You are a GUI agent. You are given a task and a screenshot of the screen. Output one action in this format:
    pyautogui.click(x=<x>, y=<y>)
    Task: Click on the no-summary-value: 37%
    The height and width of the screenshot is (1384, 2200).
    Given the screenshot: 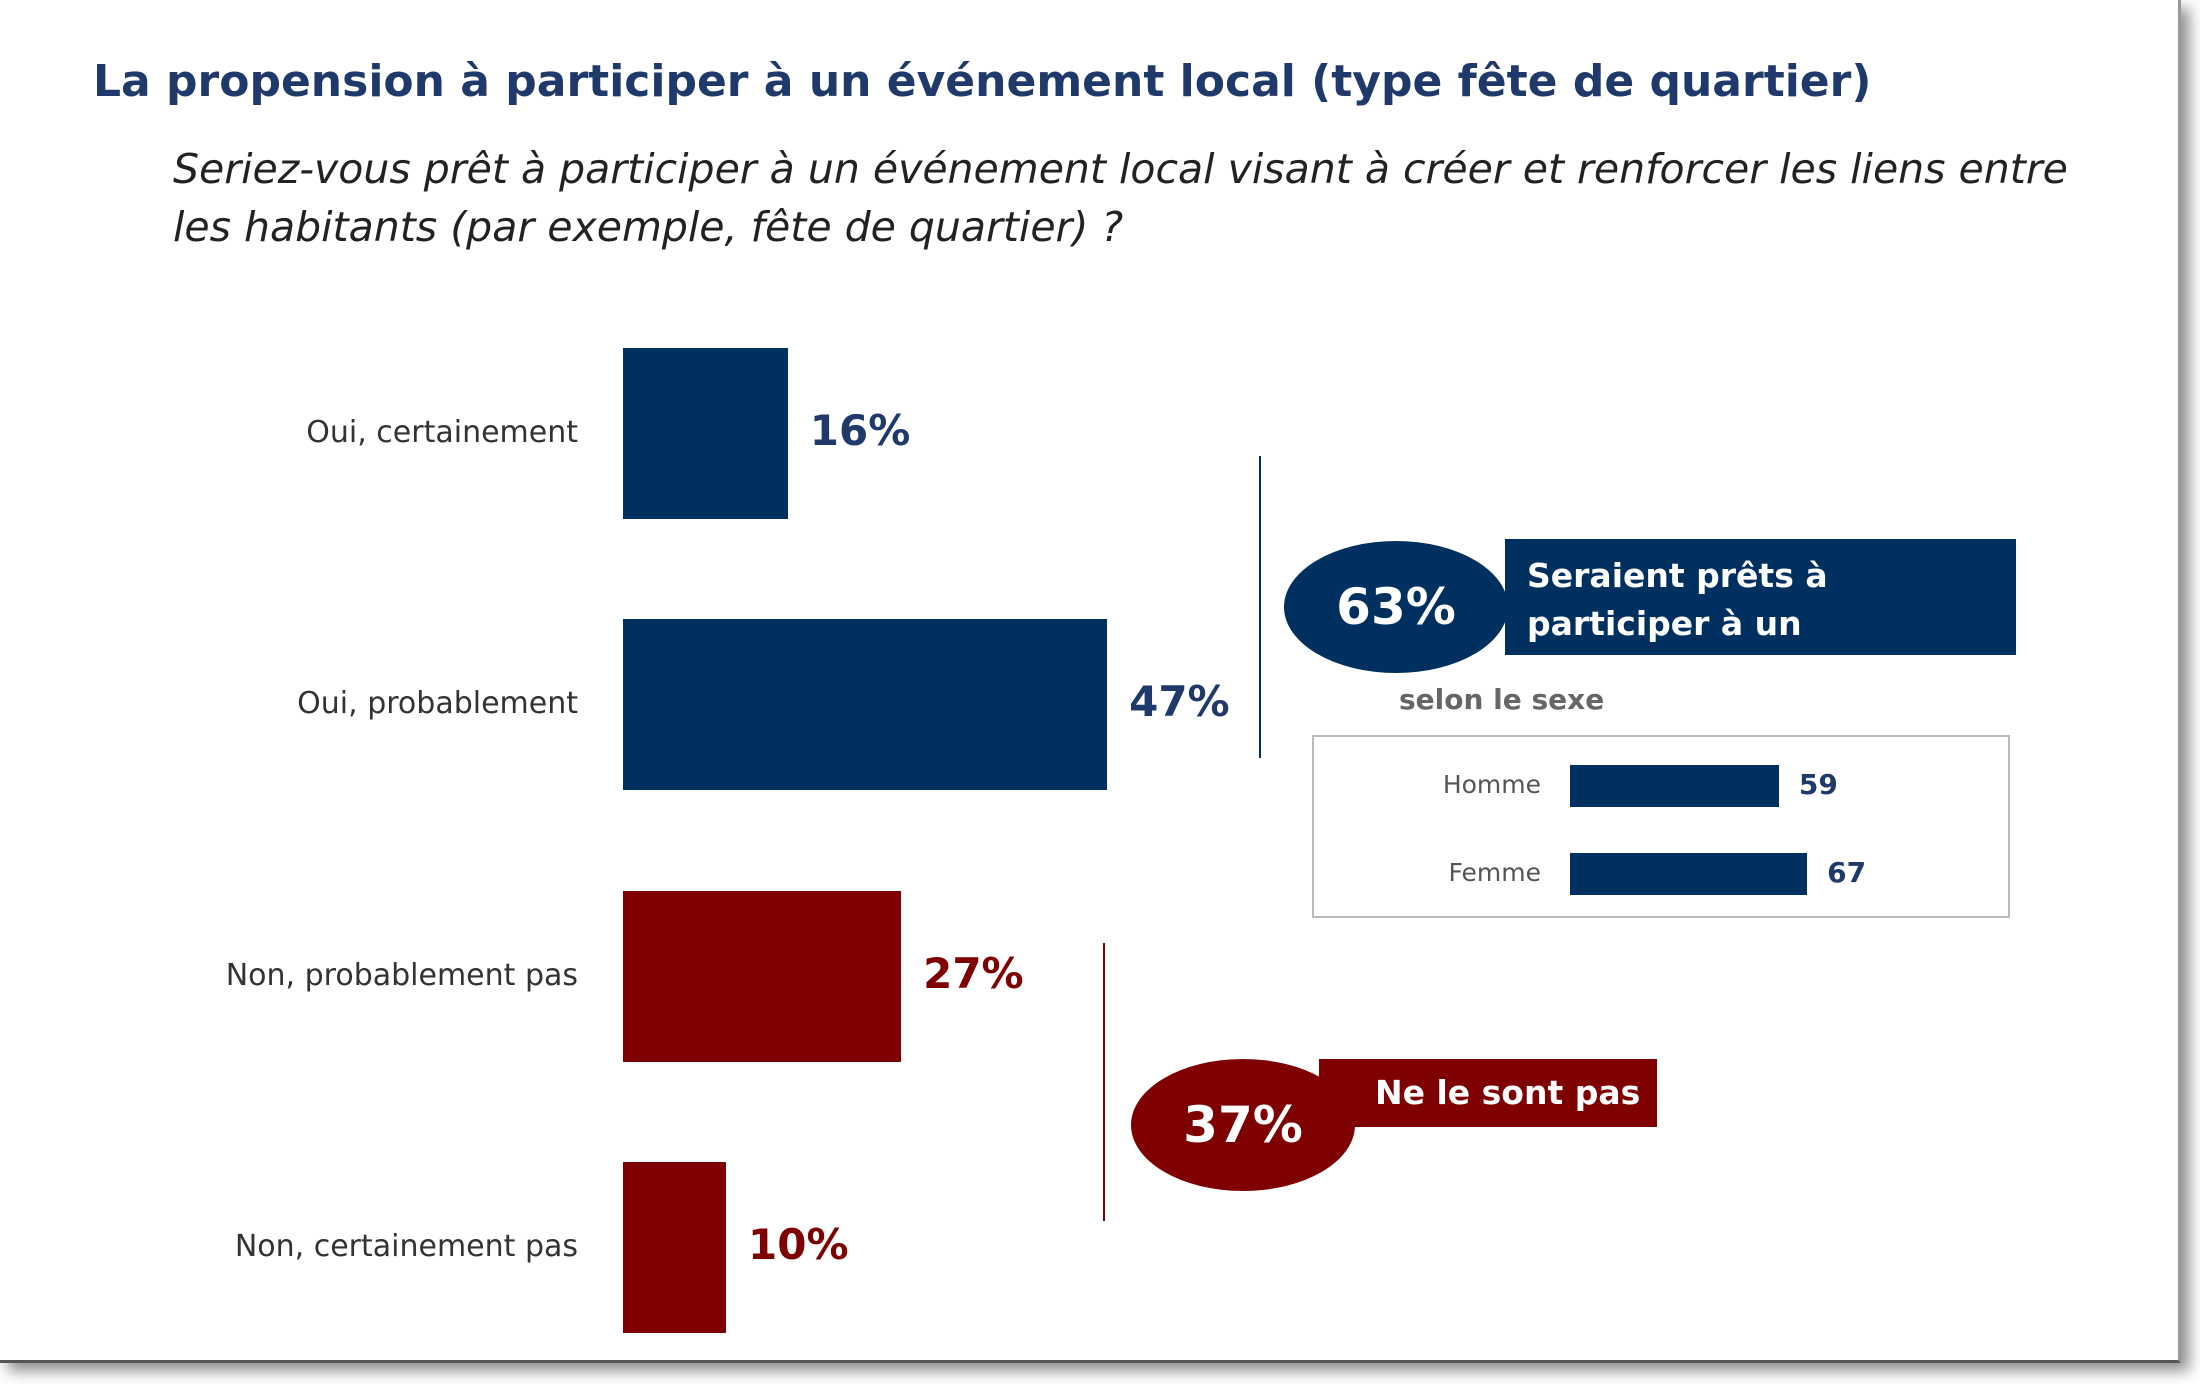 What is the action you would take?
    pyautogui.click(x=1243, y=1125)
    